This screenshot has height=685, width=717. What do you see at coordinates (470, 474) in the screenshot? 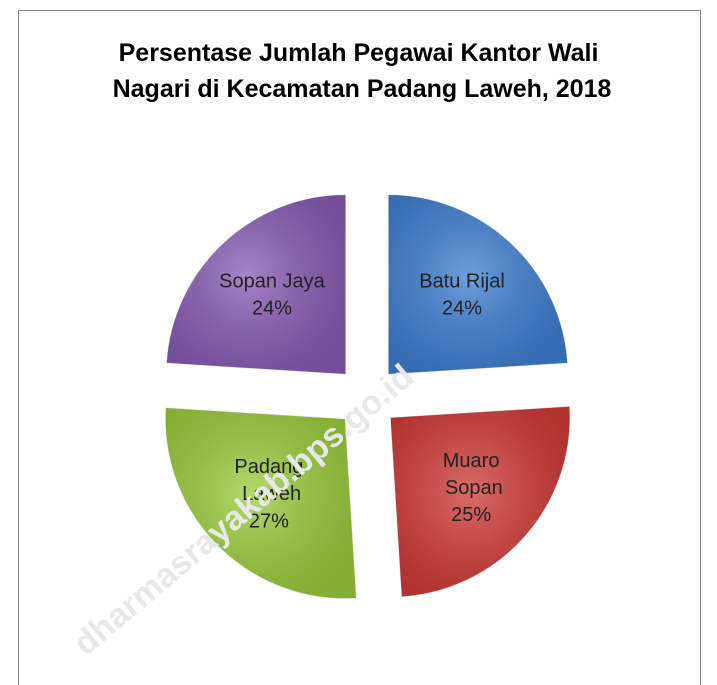
I see `category-label: Muaro Sopan` at bounding box center [470, 474].